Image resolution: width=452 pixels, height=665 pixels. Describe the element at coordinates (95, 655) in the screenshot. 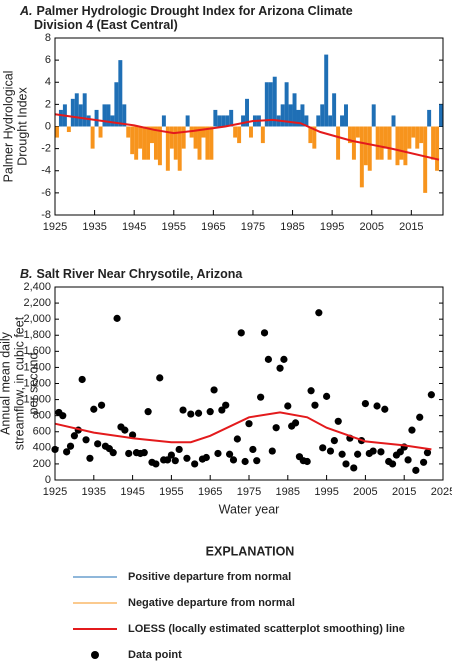

I see `legend-marker` at that location.